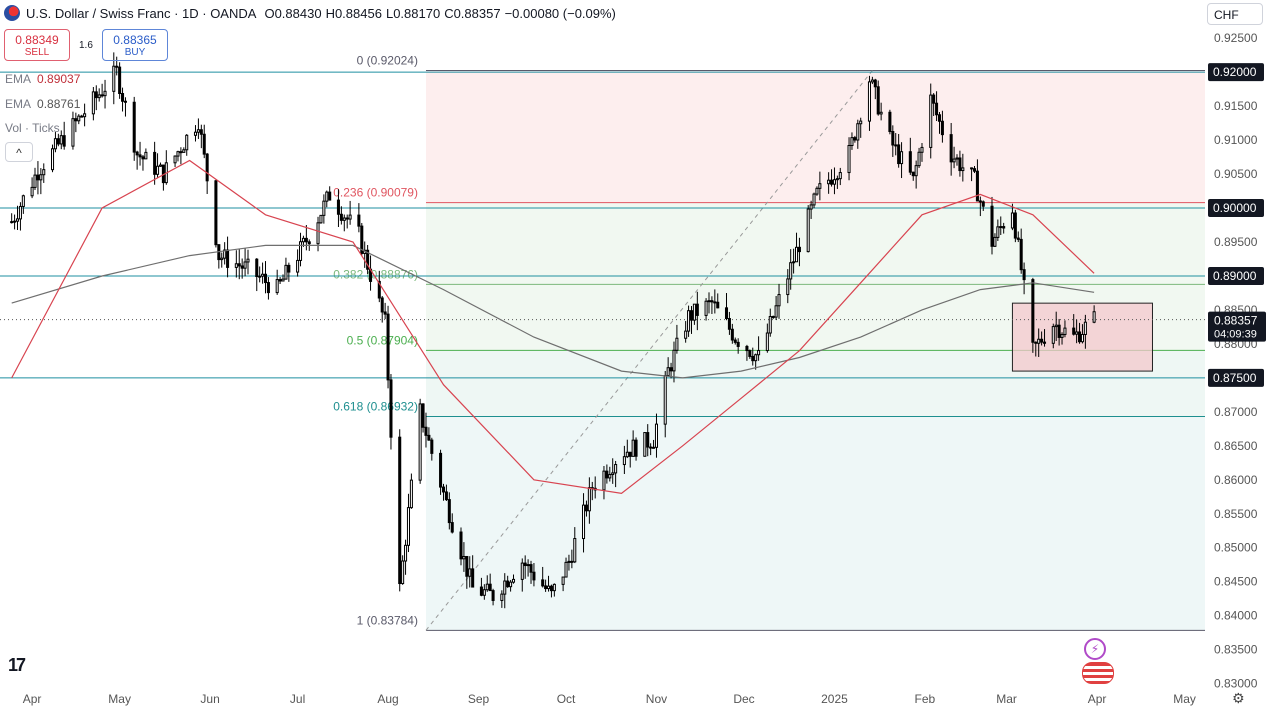 The width and height of the screenshot is (1270, 708). I want to click on level-price-tag-text: 0.92000, so click(1235, 72).